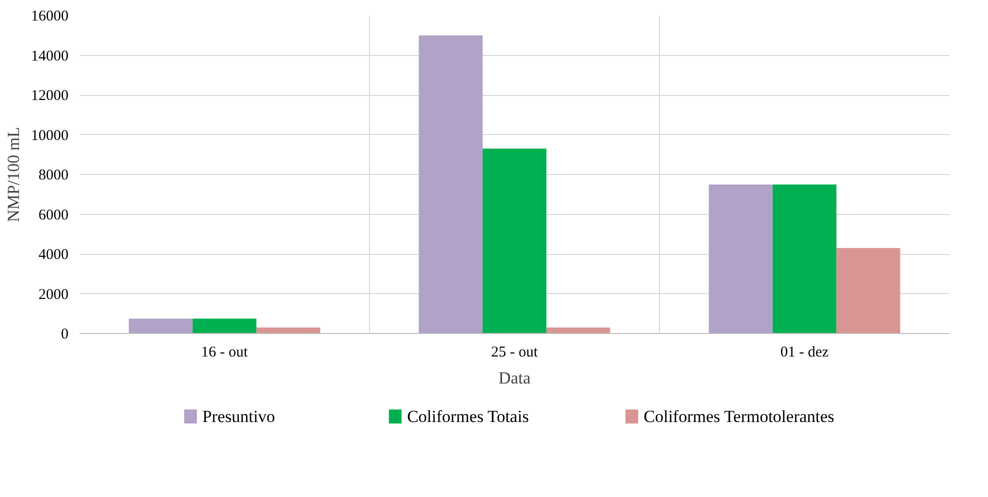 The height and width of the screenshot is (497, 988). I want to click on y-tick-label: 4000, so click(53, 255).